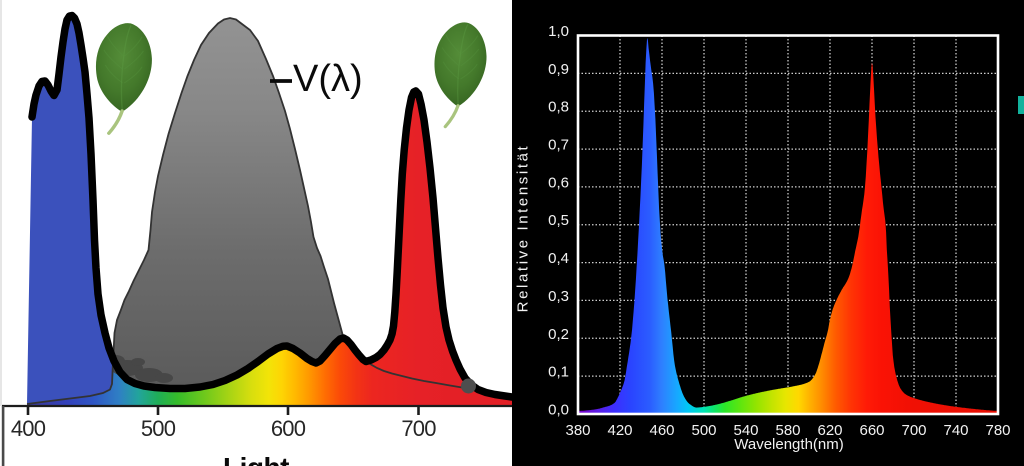 Image resolution: width=1024 pixels, height=466 pixels. What do you see at coordinates (288, 428) in the screenshot?
I see `svg-text: 600` at bounding box center [288, 428].